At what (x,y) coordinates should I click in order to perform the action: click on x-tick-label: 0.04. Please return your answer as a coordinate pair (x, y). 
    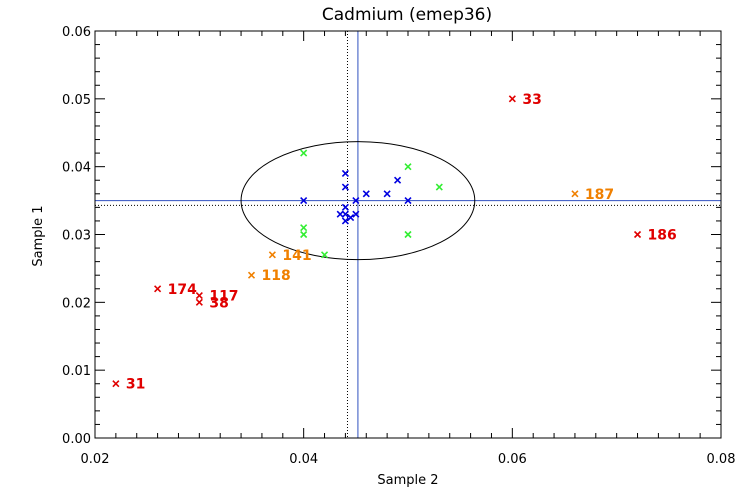
    Looking at the image, I should click on (303, 459).